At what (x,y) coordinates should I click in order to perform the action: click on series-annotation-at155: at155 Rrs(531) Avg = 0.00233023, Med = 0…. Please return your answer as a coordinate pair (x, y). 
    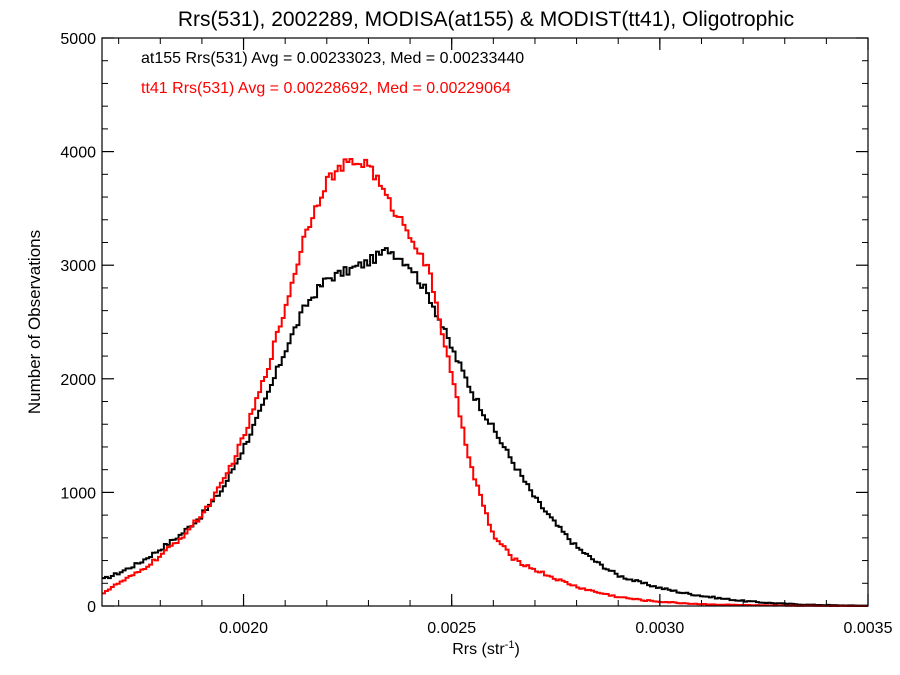
    Looking at the image, I should click on (332, 58).